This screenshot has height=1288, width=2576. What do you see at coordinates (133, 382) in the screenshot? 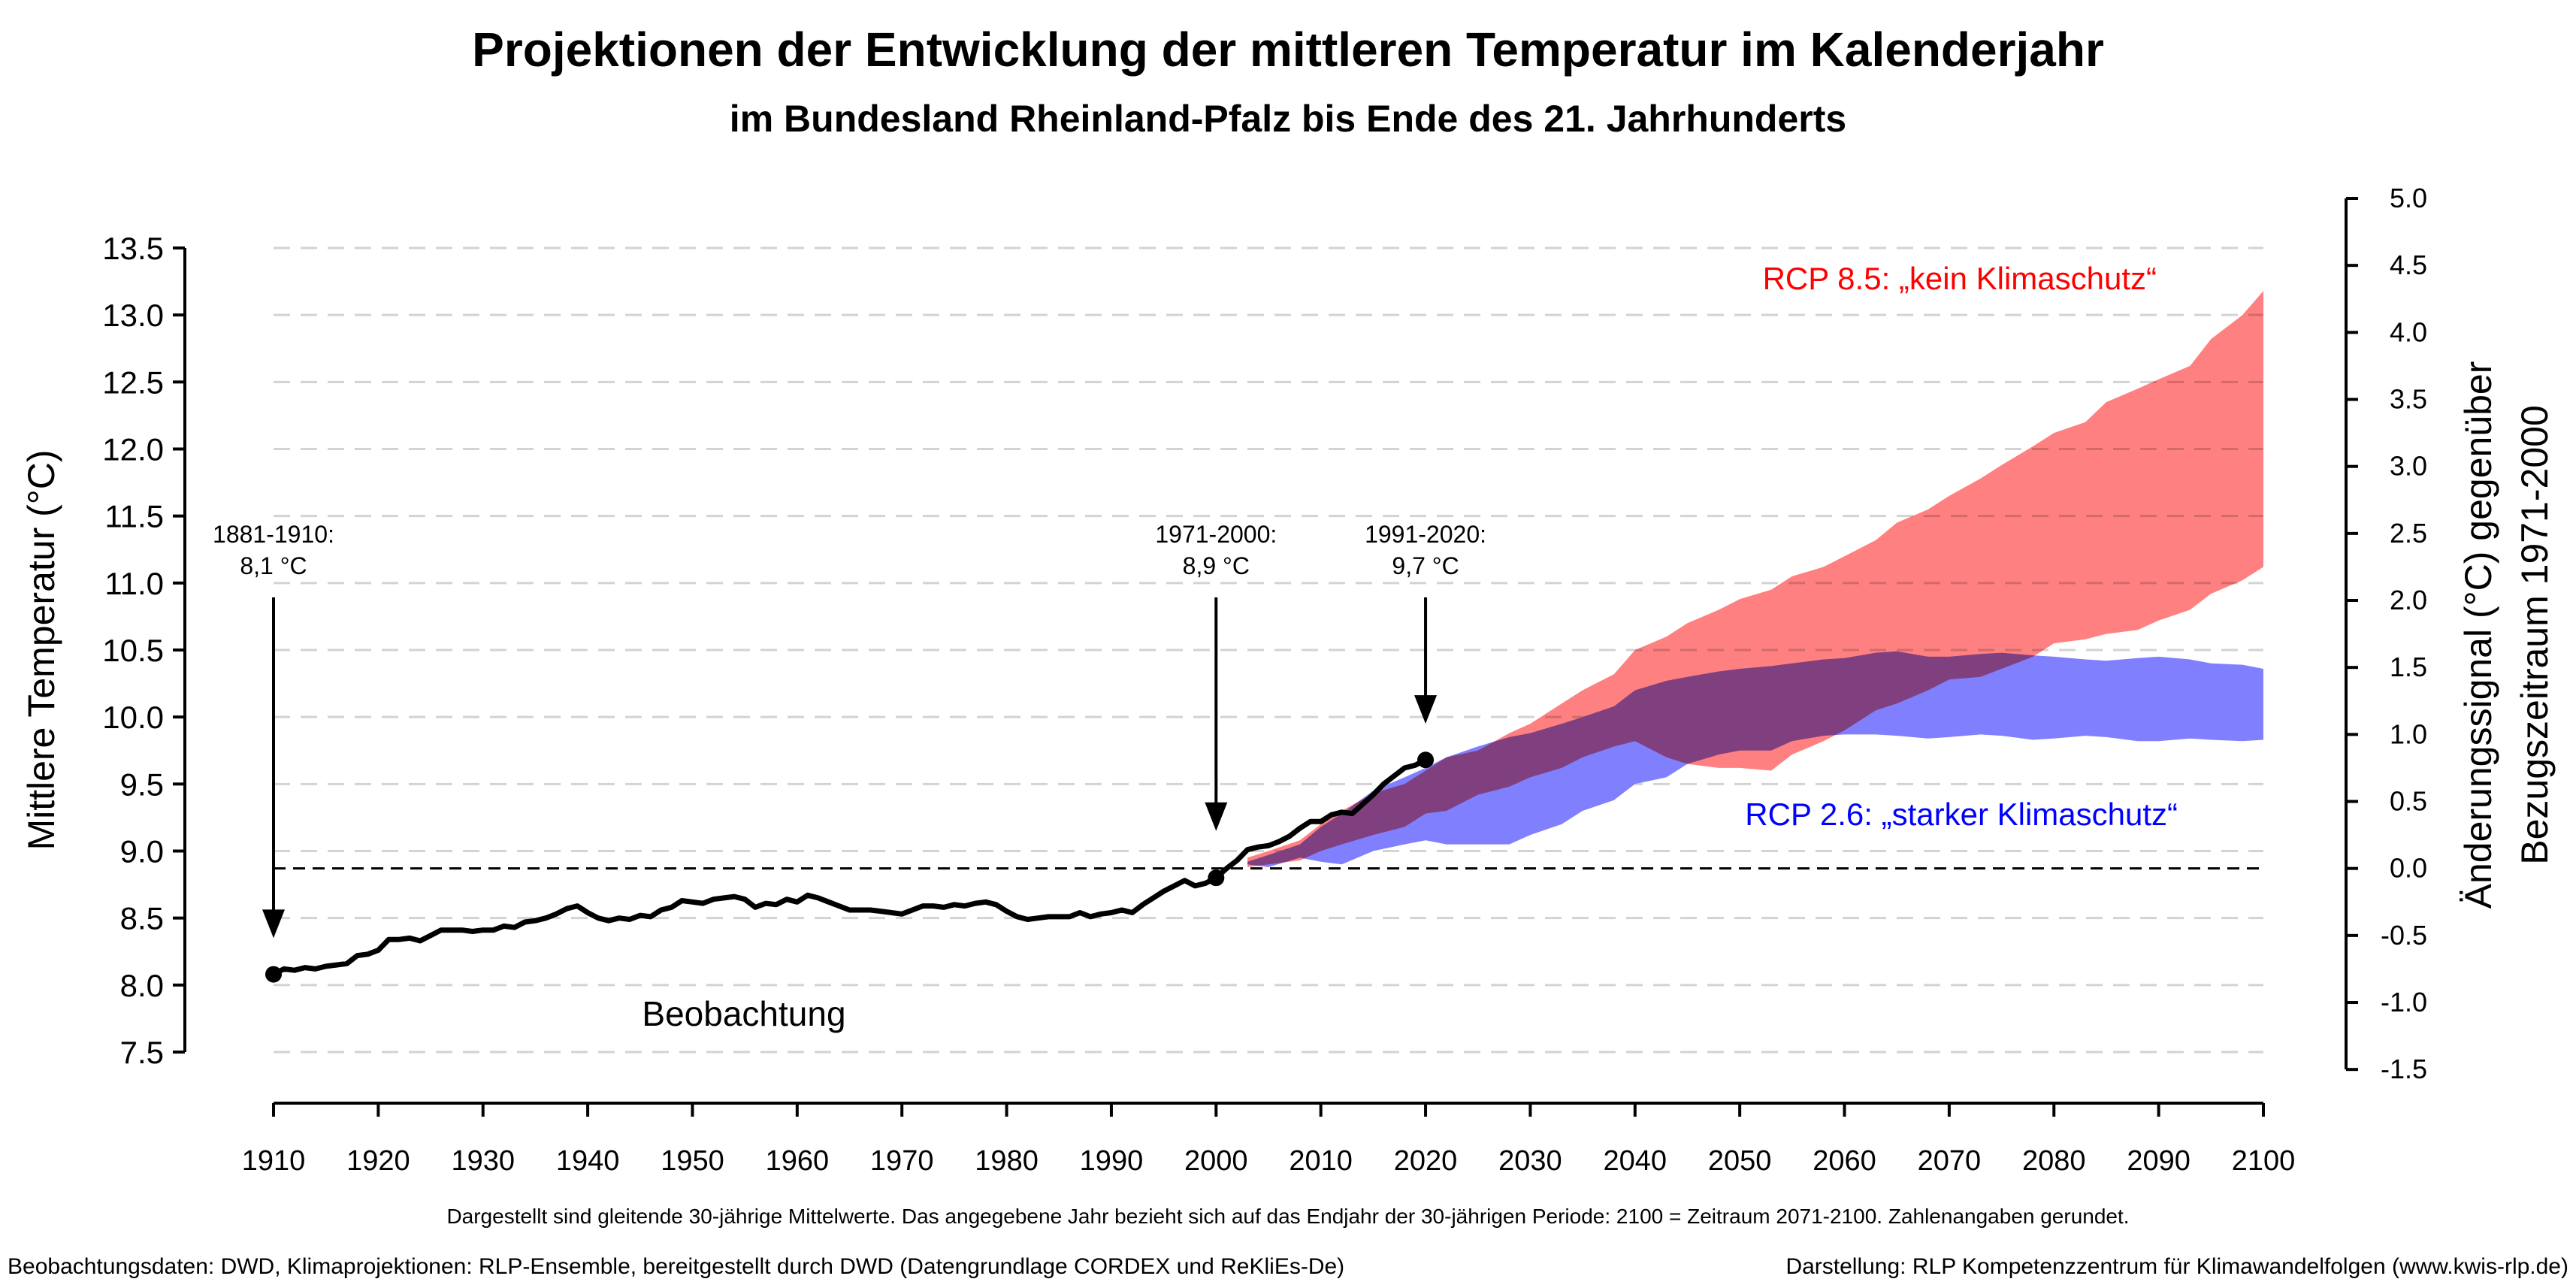
I see `y-tick-label-left: 12.5` at bounding box center [133, 382].